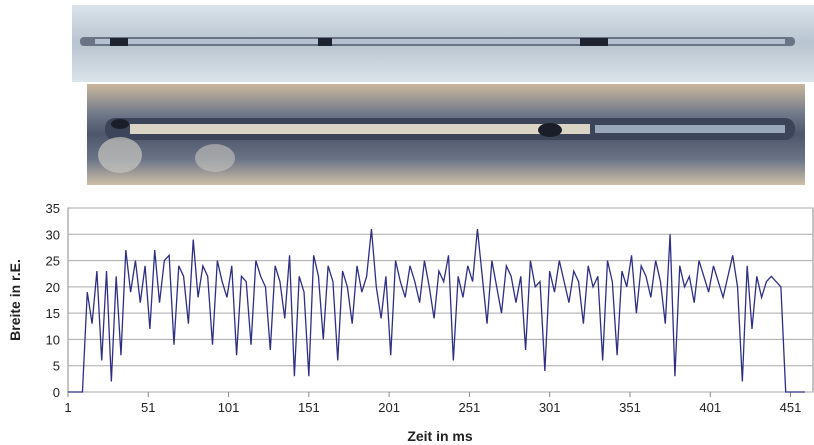  What do you see at coordinates (53, 208) in the screenshot?
I see `y-tick-label: 35` at bounding box center [53, 208].